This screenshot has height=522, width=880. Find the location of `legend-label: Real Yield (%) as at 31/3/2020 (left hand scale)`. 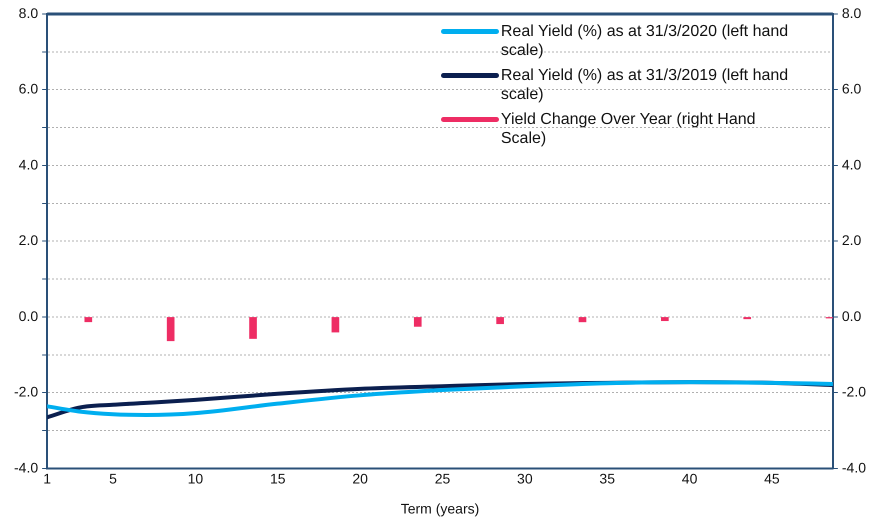

legend-label: Real Yield (%) as at 31/3/2020 (left hand scale) is located at coordinates (645, 41).